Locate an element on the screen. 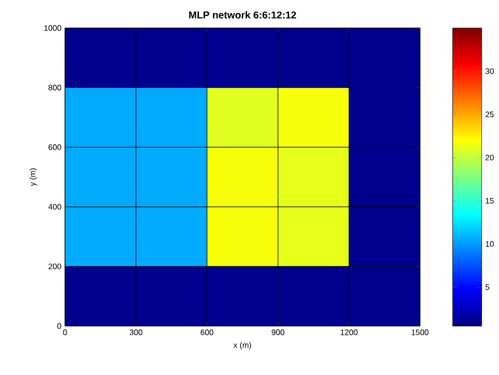  chart-title: MLP network 6:6:12:12 is located at coordinates (242, 14).